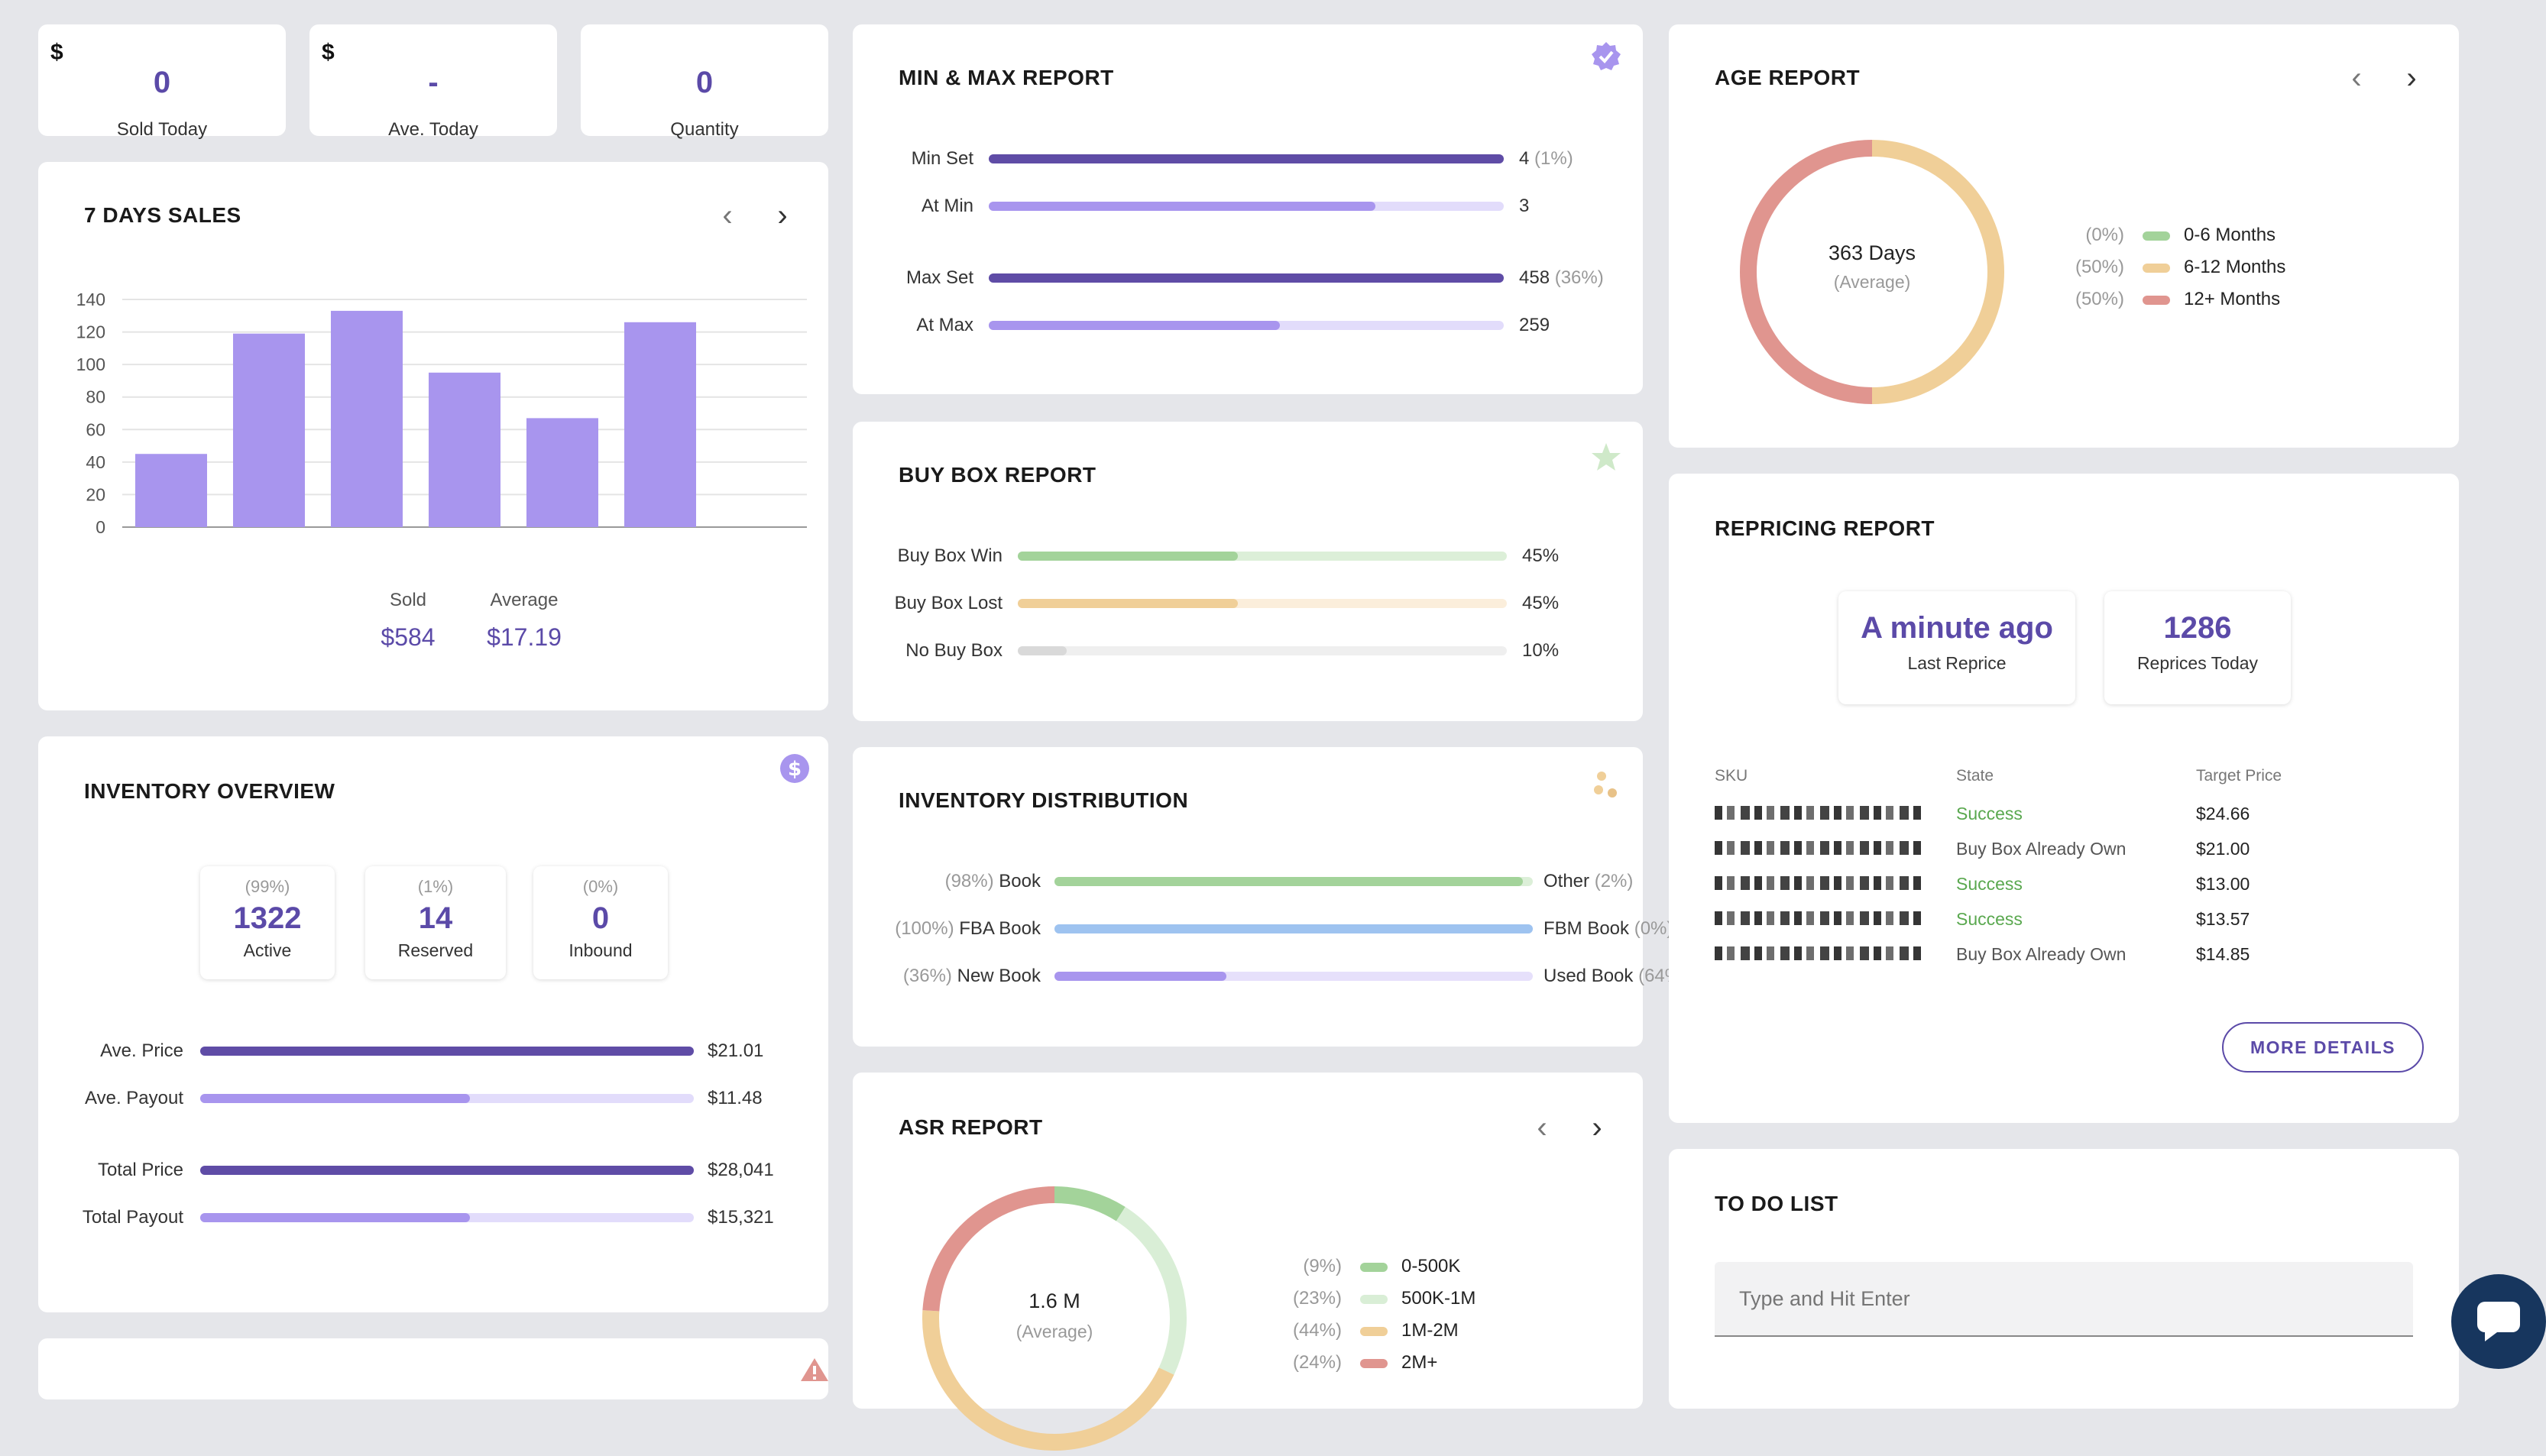 The width and height of the screenshot is (2546, 1456). Describe the element at coordinates (1541, 650) in the screenshot. I see `bar-value: 10%` at that location.